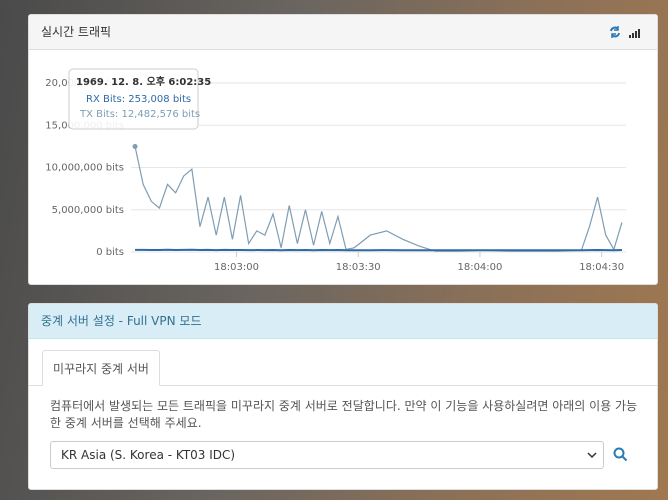  What do you see at coordinates (592, 455) in the screenshot?
I see `select-arrow` at bounding box center [592, 455].